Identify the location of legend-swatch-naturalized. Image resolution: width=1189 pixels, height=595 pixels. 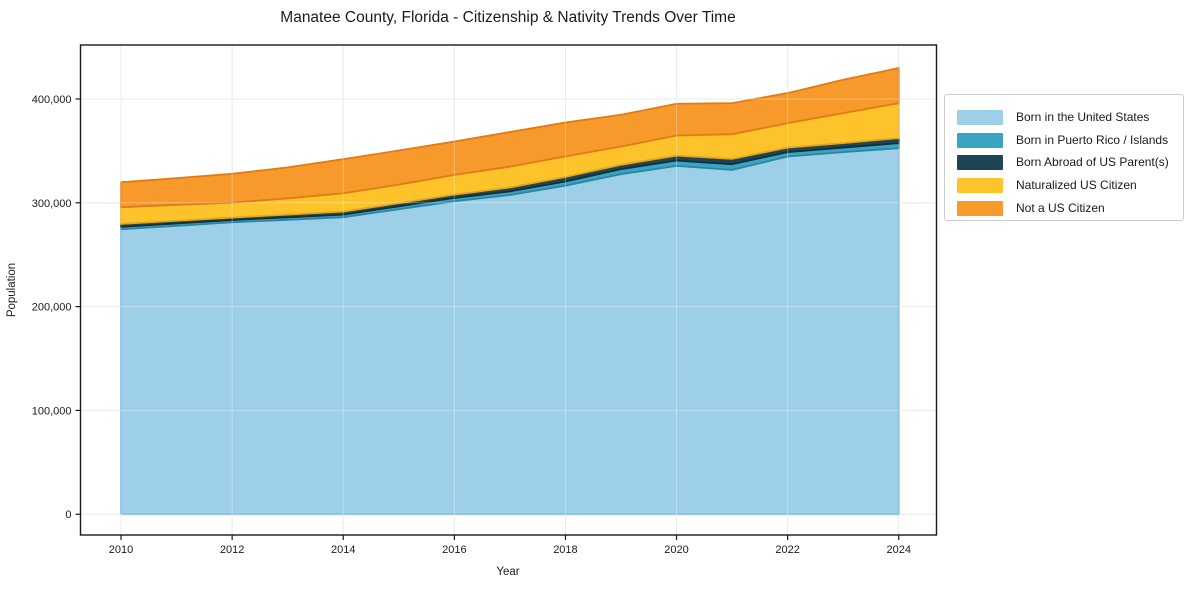
(980, 186).